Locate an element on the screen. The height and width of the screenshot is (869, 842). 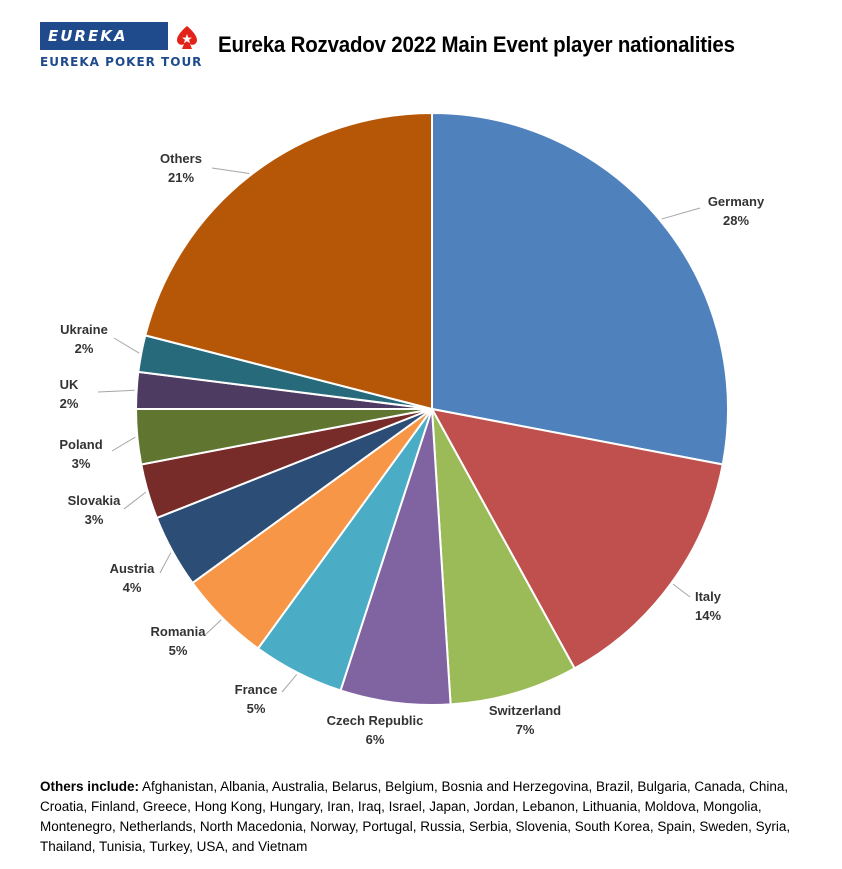
logo-wordmark: EUREKA is located at coordinates (88, 36).